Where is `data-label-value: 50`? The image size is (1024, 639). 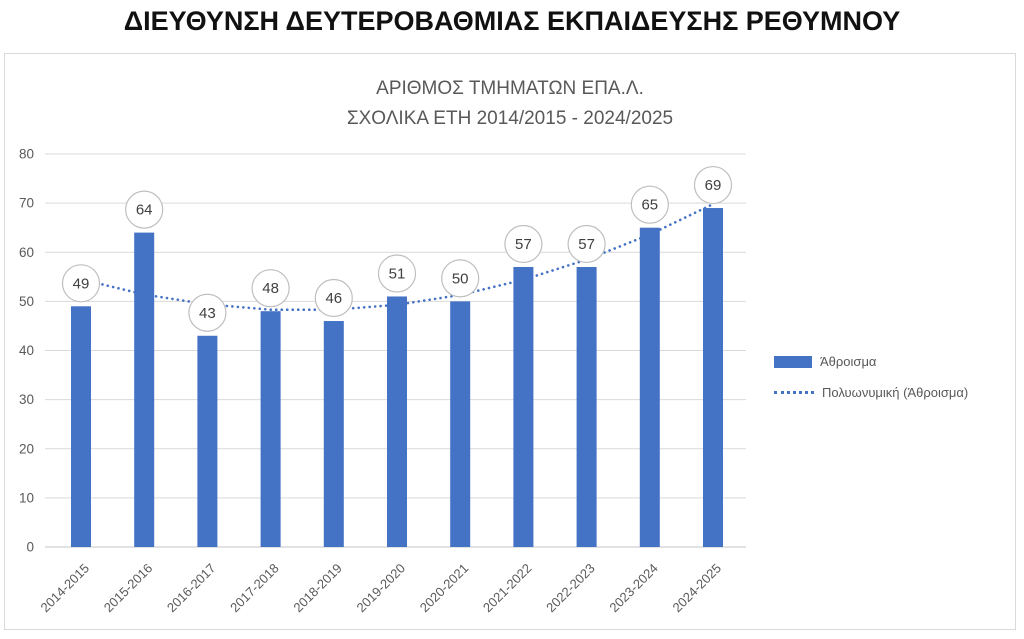
data-label-value: 50 is located at coordinates (460, 278).